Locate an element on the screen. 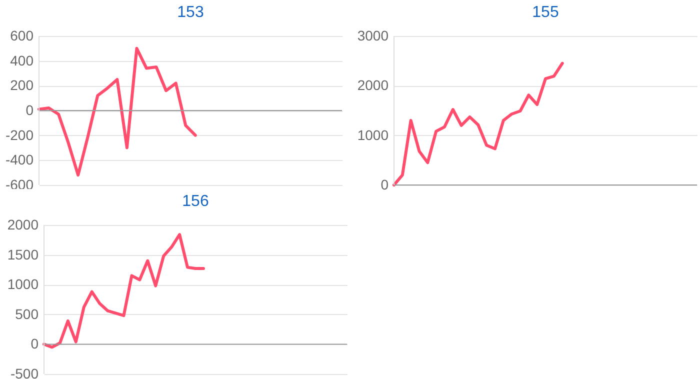 The height and width of the screenshot is (379, 700). chart-title: 156 is located at coordinates (195, 201).